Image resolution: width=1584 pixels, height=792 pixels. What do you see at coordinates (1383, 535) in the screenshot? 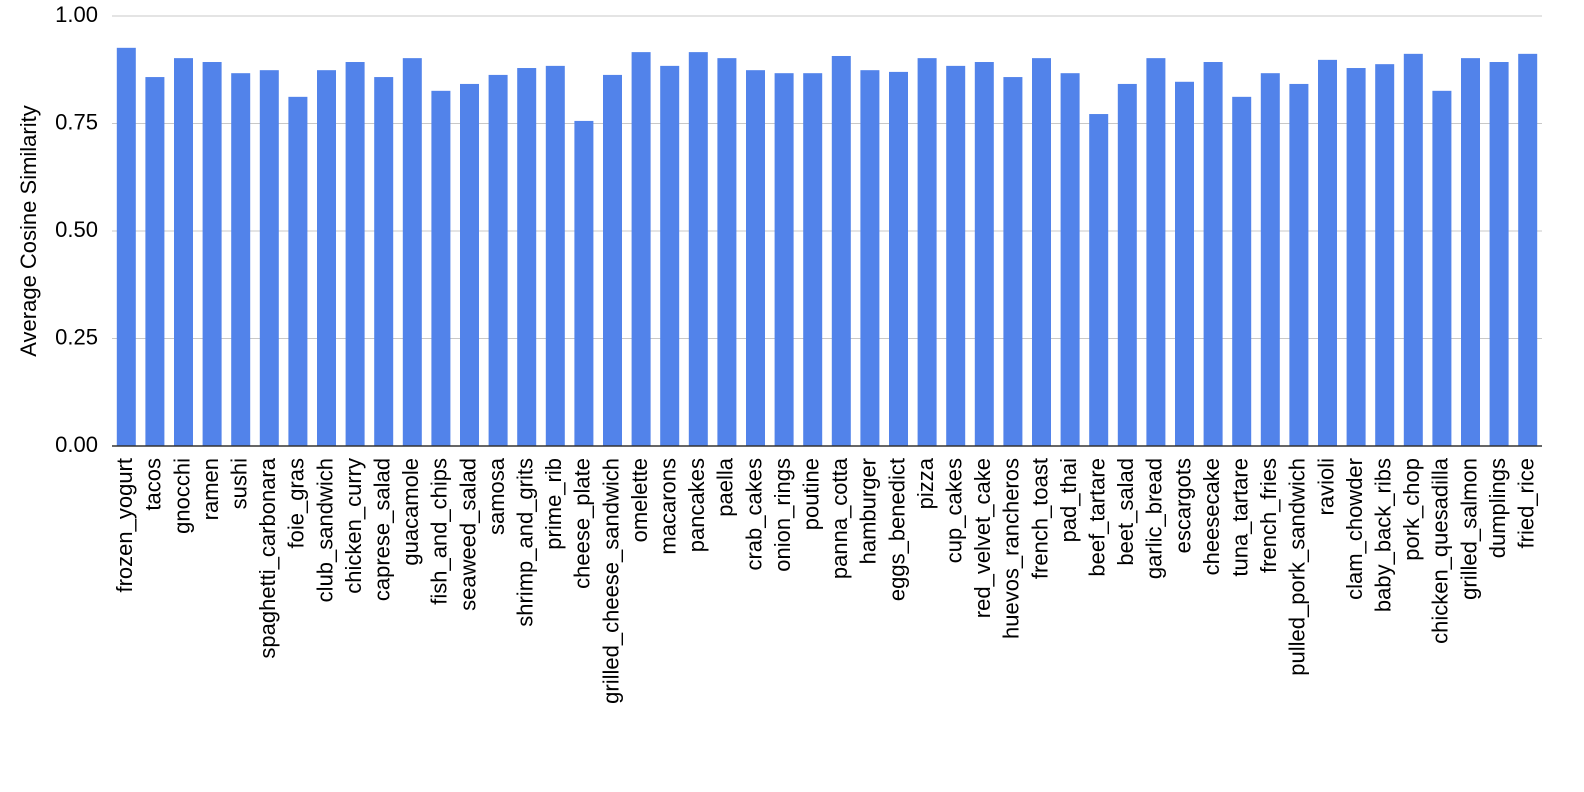
I see `x-tick-label: baby_back_ribs` at bounding box center [1383, 535].